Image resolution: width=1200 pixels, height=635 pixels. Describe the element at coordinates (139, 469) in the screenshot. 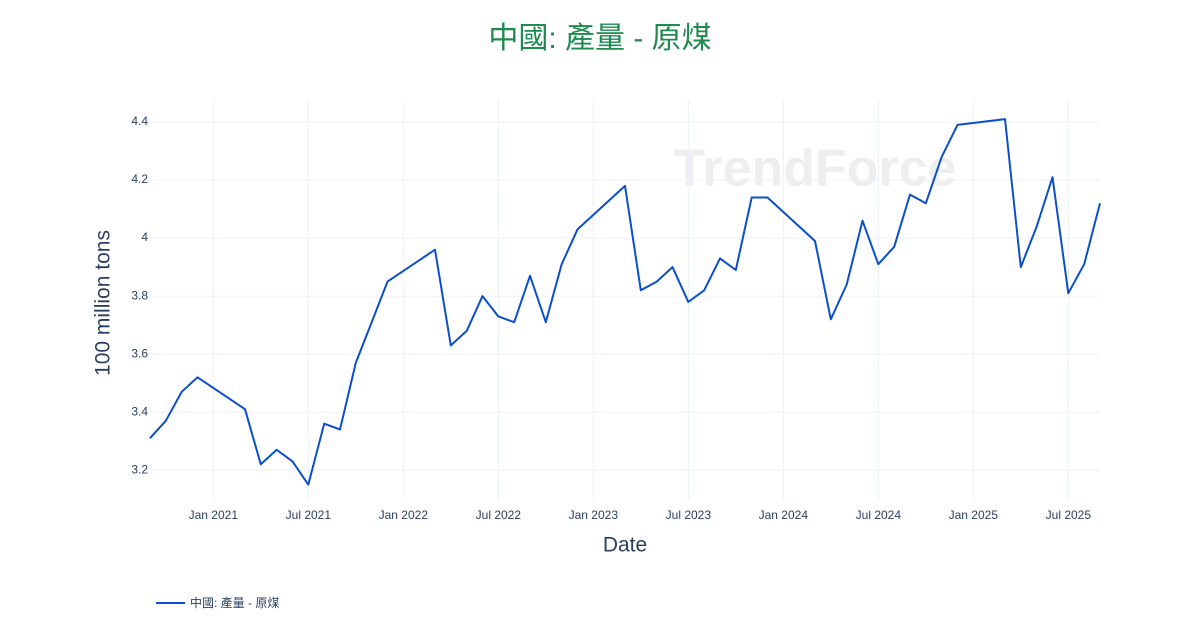

I see `y-tick-label: 3.2` at that location.